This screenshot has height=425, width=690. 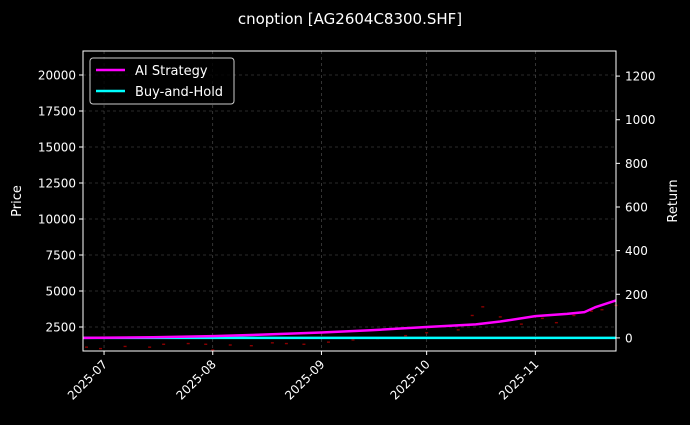 I want to click on y-axis-left-label: Price, so click(x=17, y=201).